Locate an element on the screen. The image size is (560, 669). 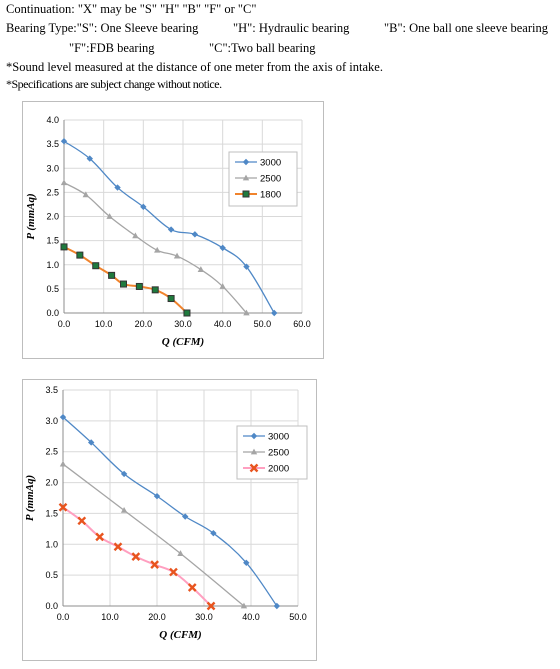
chart2-y-axis-title: P (mmAq) is located at coordinates (30, 498).